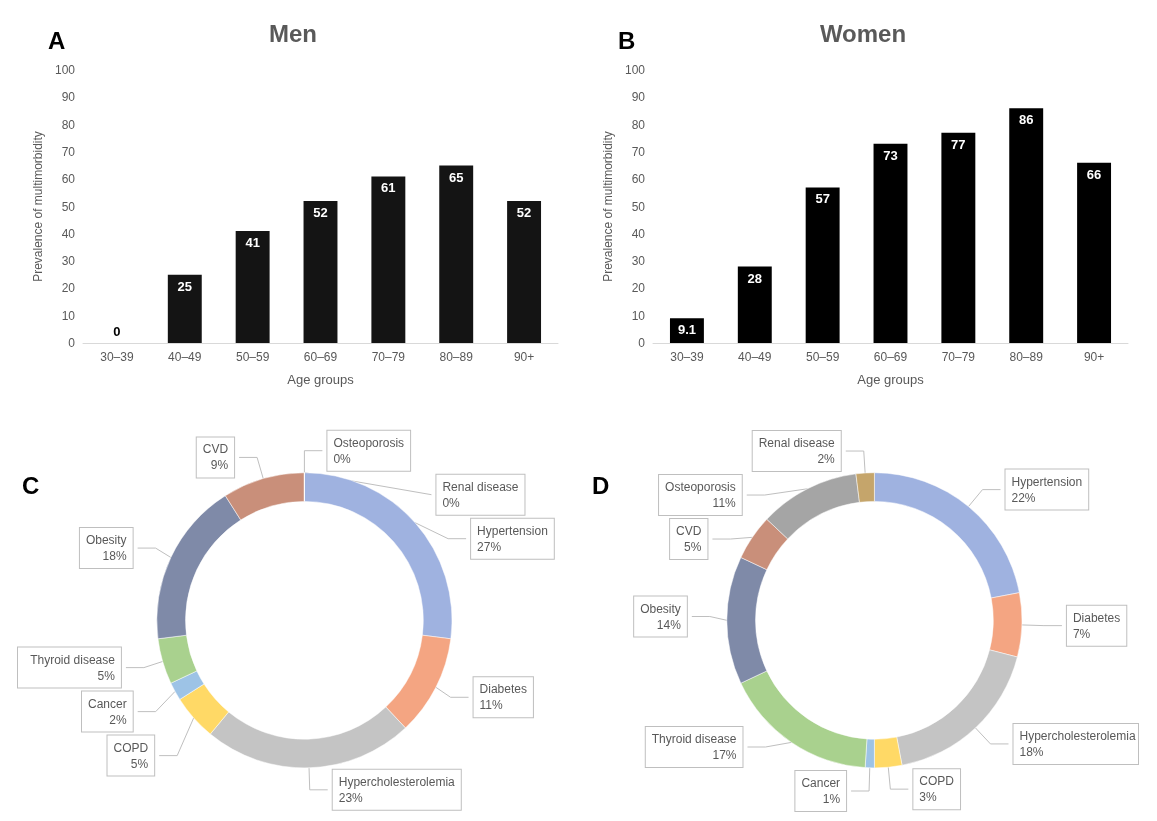 This screenshot has width=1157, height=821. What do you see at coordinates (608, 206) in the screenshot?
I see `y-axis-title: Prevalence of multimorbidity` at bounding box center [608, 206].